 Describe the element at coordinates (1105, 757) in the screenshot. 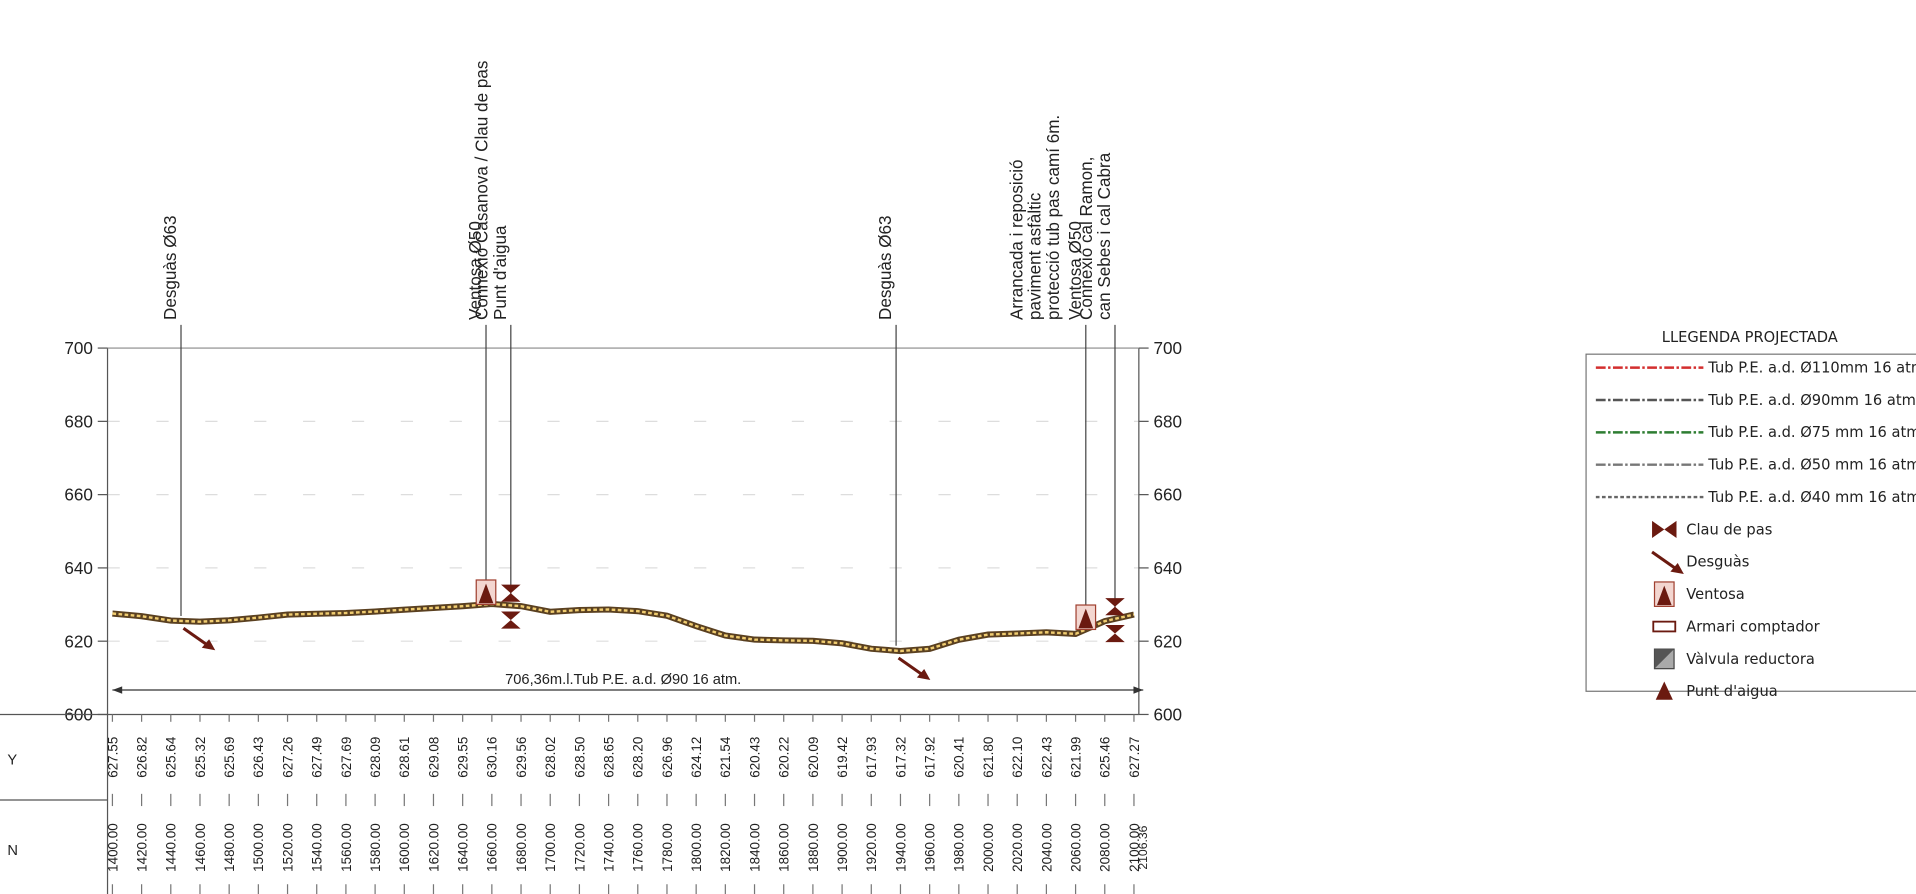

I see `elevation-label: 625.46` at that location.